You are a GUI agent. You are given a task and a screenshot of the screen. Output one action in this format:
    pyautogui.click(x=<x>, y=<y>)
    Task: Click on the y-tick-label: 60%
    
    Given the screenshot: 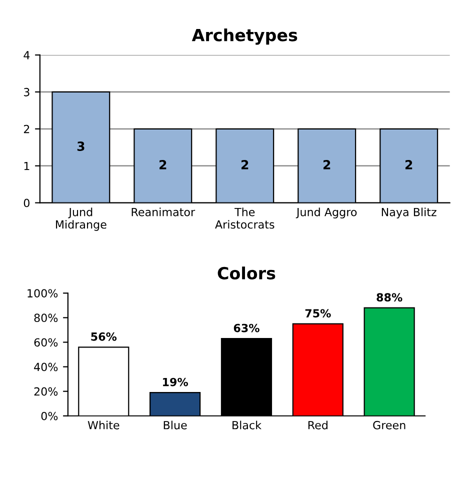 What is the action you would take?
    pyautogui.click(x=46, y=342)
    